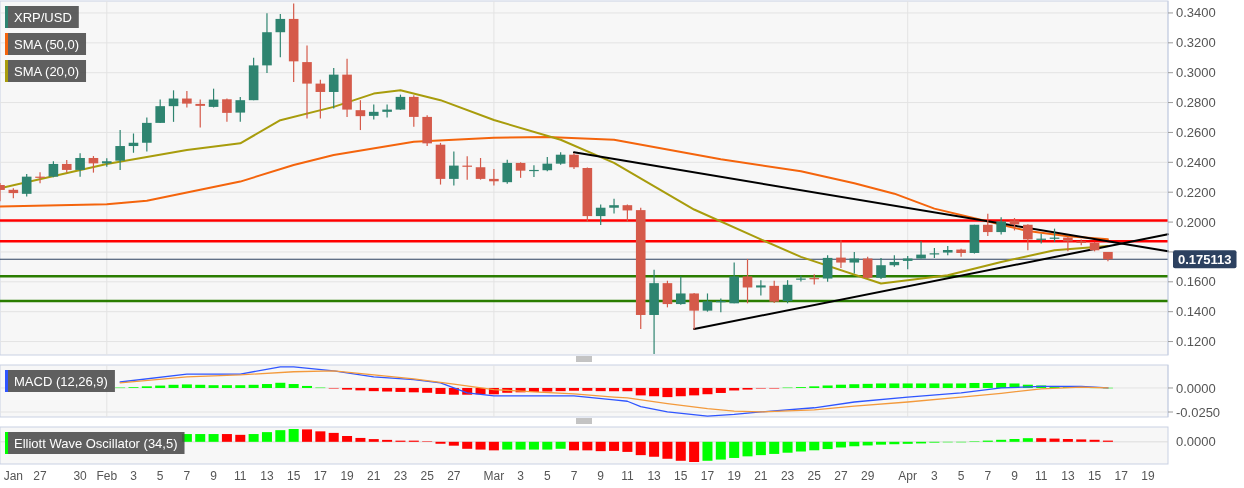 This screenshot has width=1244, height=488. Describe the element at coordinates (96, 443) in the screenshot. I see `legend-label: Elliott Wave Oscillator (34,5)` at that location.